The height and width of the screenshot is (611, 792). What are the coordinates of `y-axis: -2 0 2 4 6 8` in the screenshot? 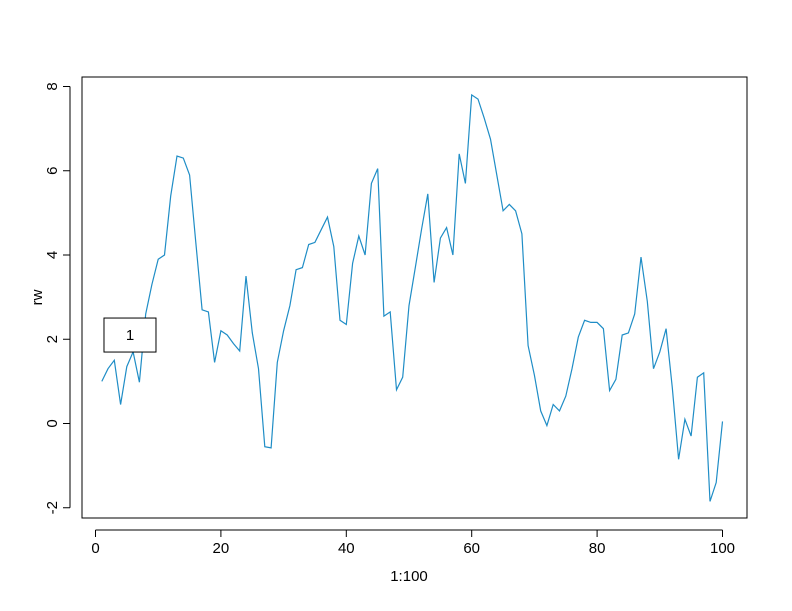 It's located at (57, 298).